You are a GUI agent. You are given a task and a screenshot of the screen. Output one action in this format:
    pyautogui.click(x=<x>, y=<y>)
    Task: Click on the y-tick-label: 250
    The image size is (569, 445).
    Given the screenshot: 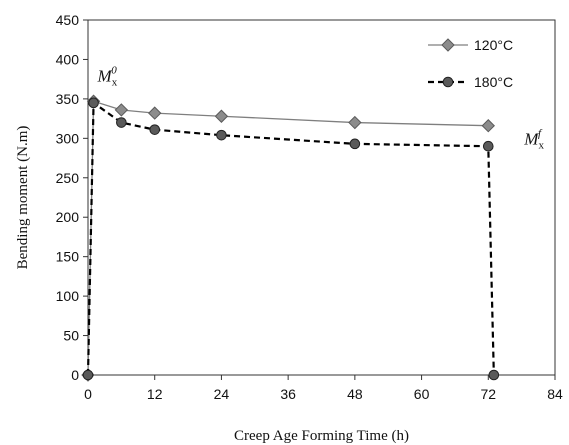 What is the action you would take?
    pyautogui.click(x=68, y=178)
    